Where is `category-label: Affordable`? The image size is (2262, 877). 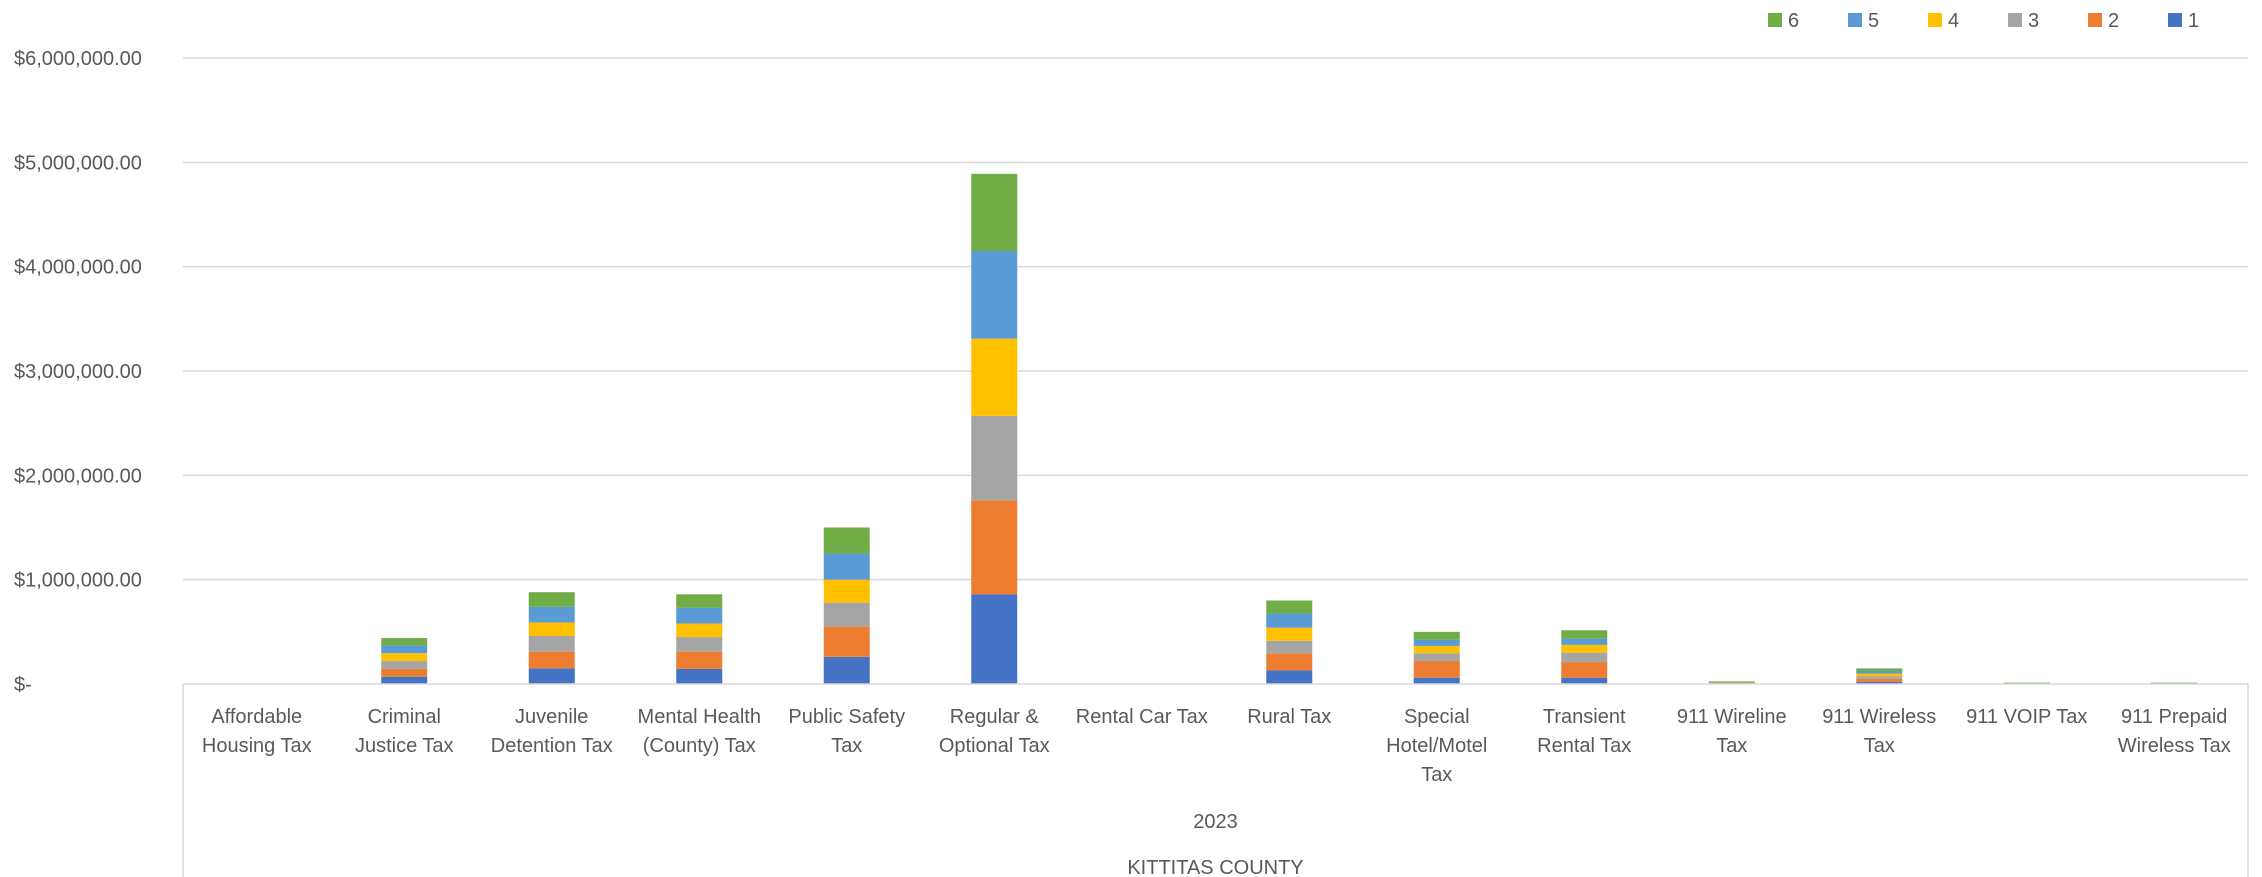 category-label: Affordable is located at coordinates (256, 717).